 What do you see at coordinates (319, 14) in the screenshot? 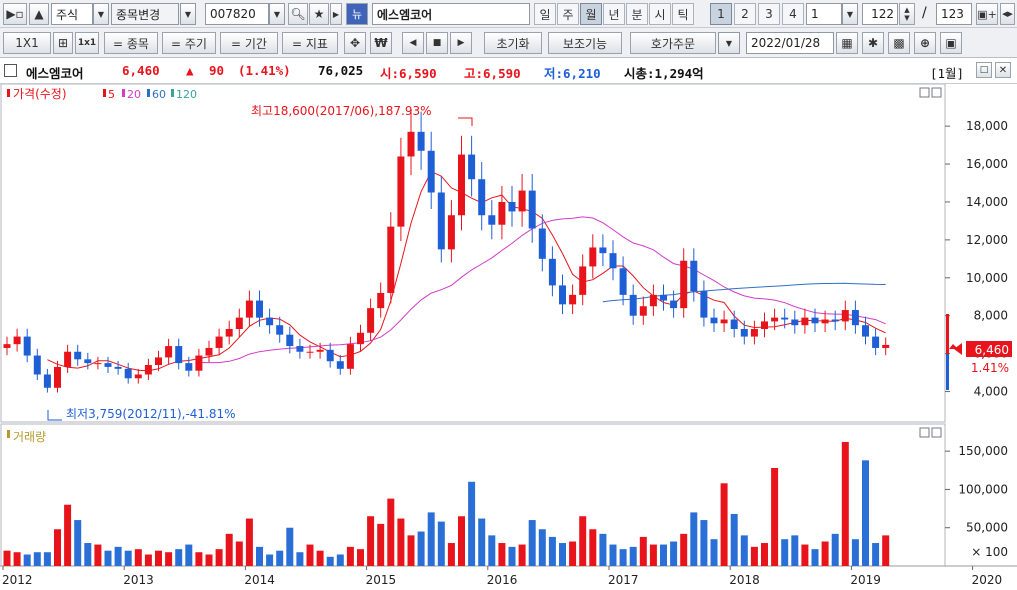
I see `favorite-star-icon: ★` at bounding box center [319, 14].